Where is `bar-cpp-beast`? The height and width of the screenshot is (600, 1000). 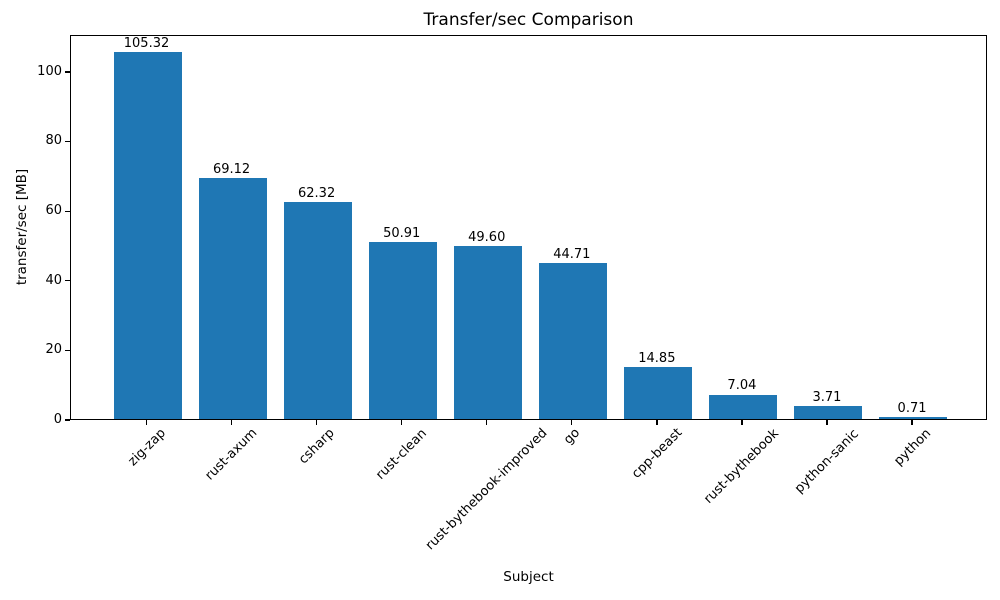 bar-cpp-beast is located at coordinates (657, 393).